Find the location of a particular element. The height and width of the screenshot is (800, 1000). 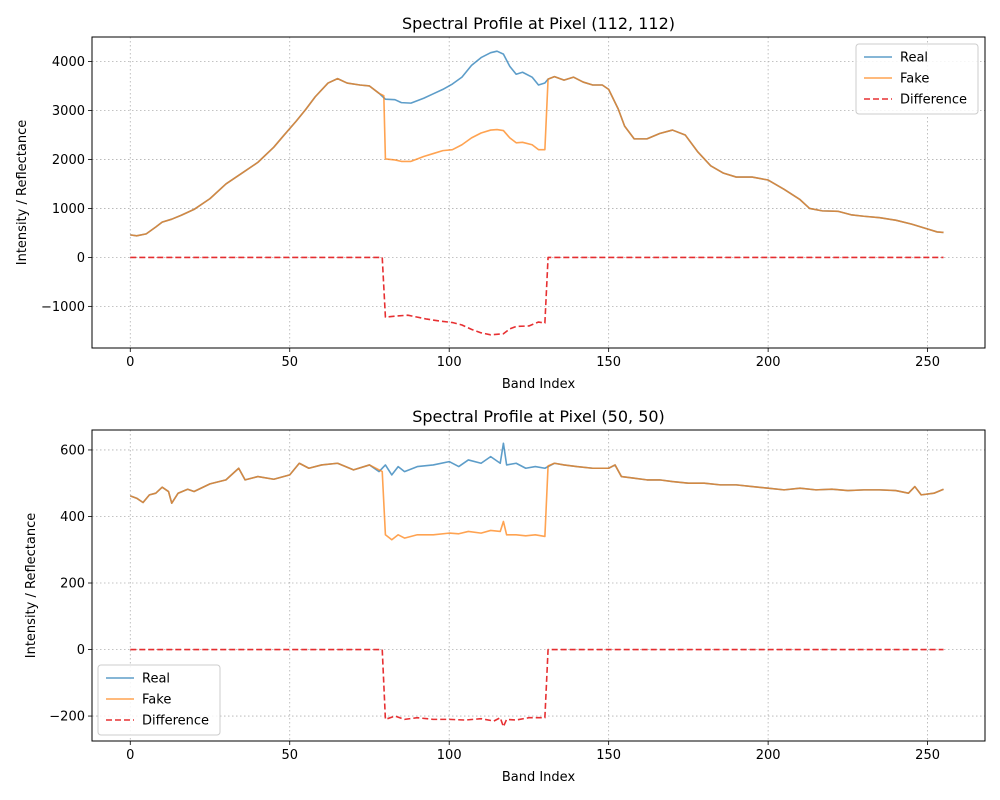

y-tick-label: −200 is located at coordinates (67, 717).